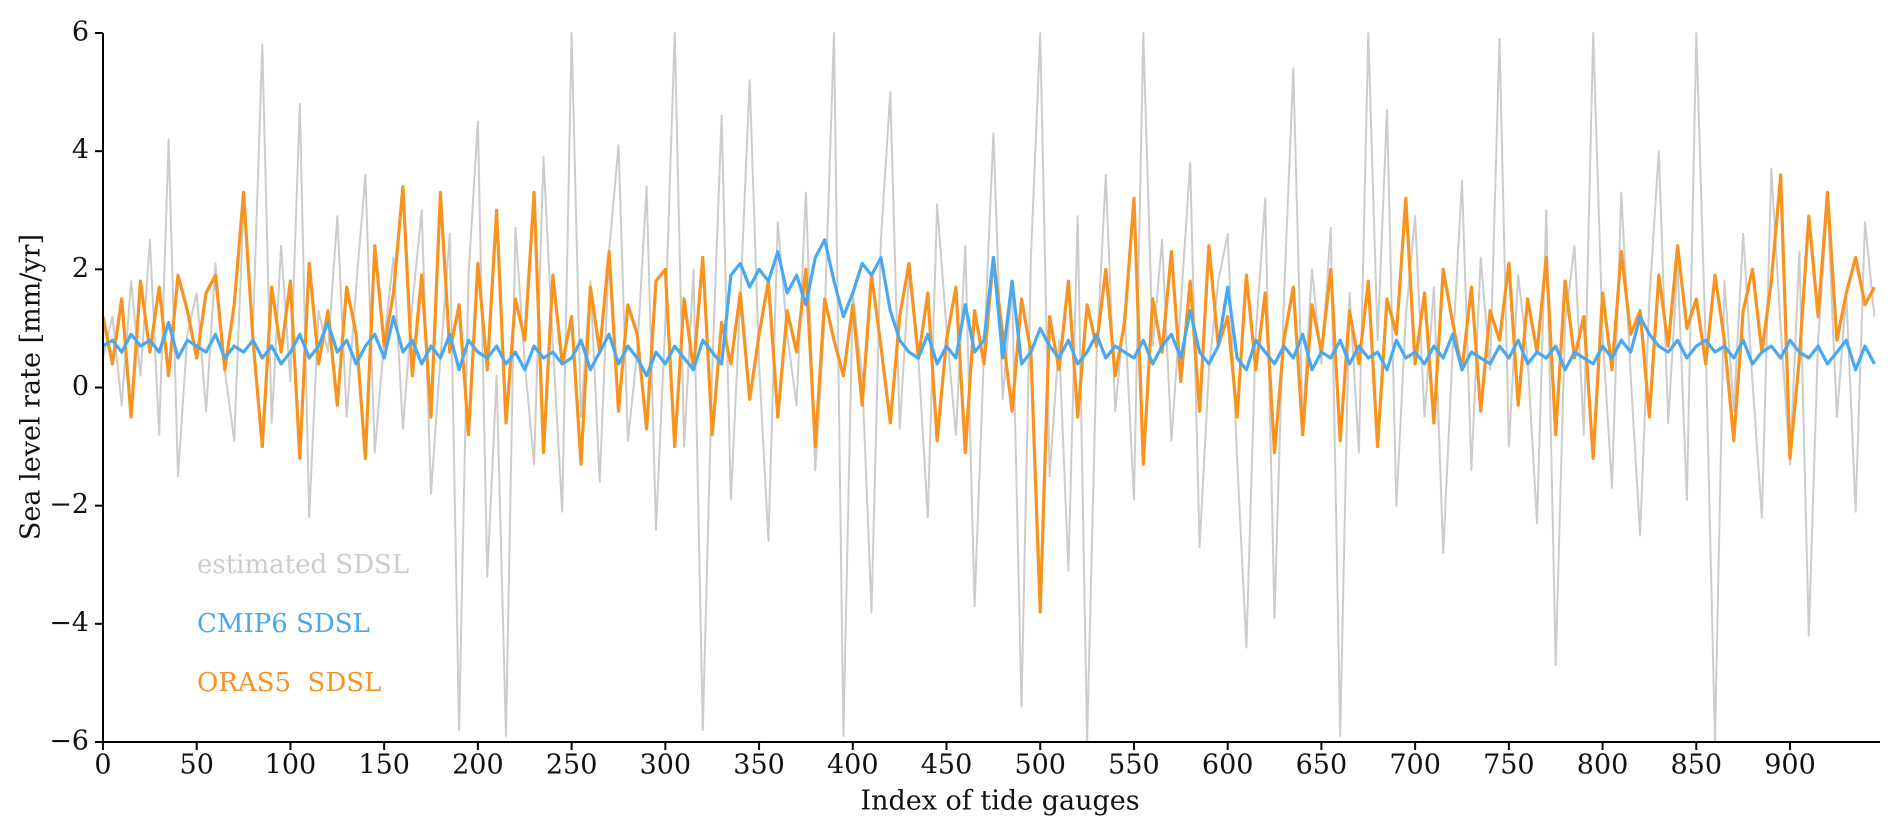  What do you see at coordinates (102, 765) in the screenshot?
I see `x-tick-label: 0` at bounding box center [102, 765].